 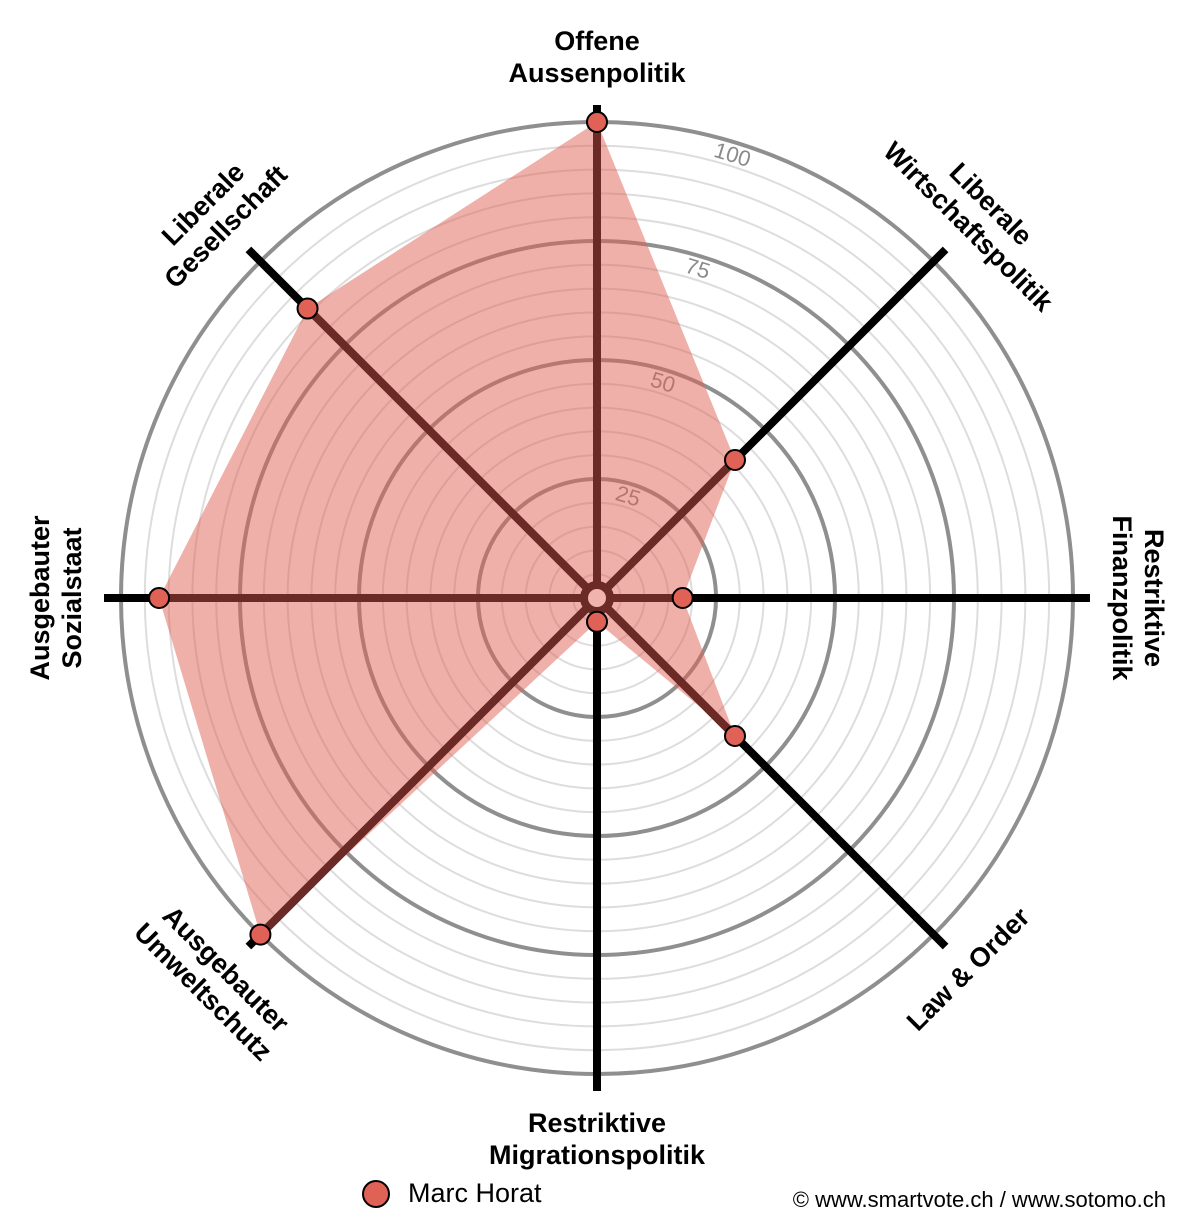 I want to click on axis-label-line: Finanzpolitik, so click(x=1122, y=599).